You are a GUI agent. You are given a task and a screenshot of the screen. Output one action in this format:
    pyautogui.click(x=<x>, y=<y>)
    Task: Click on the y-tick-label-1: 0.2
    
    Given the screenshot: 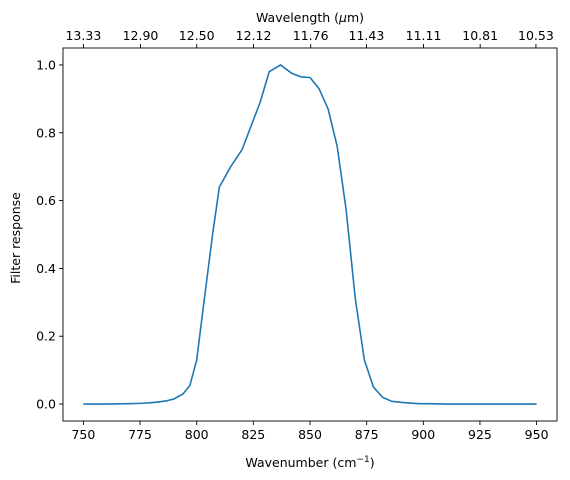 What is the action you would take?
    pyautogui.click(x=46, y=336)
    